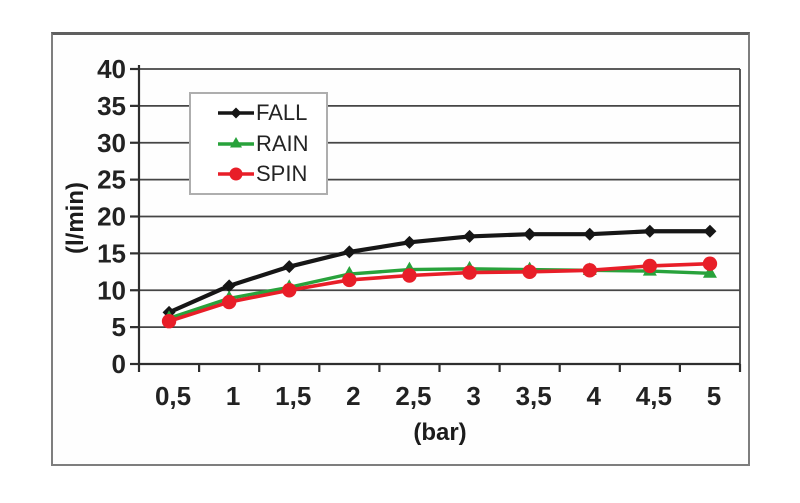  Describe the element at coordinates (111, 143) in the screenshot. I see `y-tick-label: 30` at that location.